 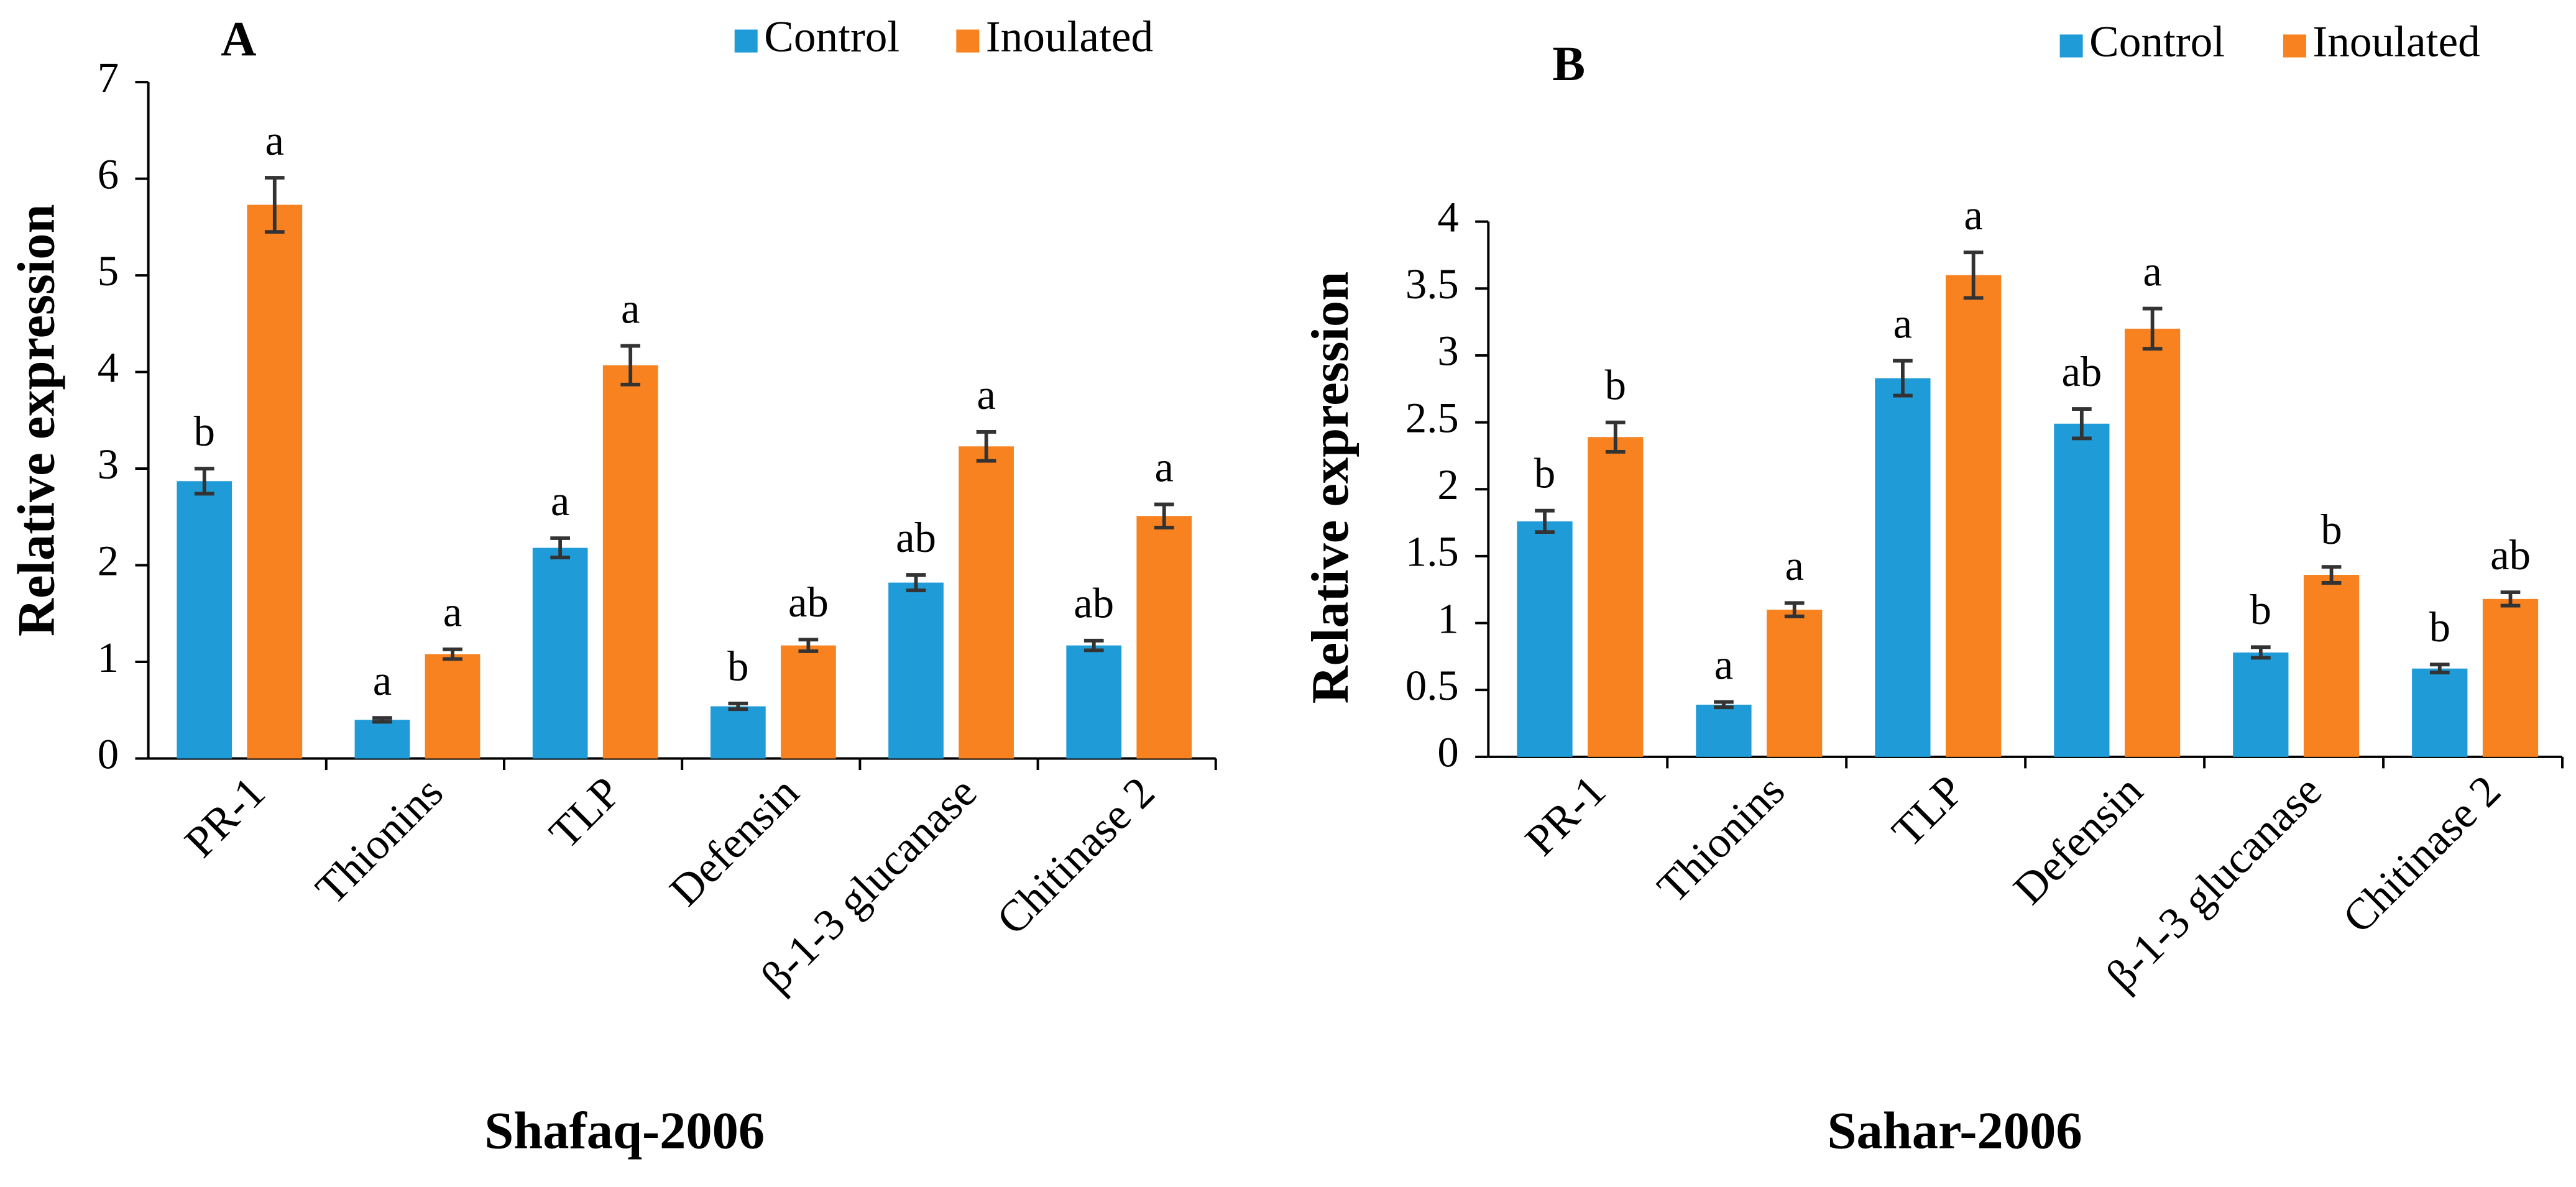 What do you see at coordinates (1432, 685) in the screenshot?
I see `y-tick-label: 0.5` at bounding box center [1432, 685].